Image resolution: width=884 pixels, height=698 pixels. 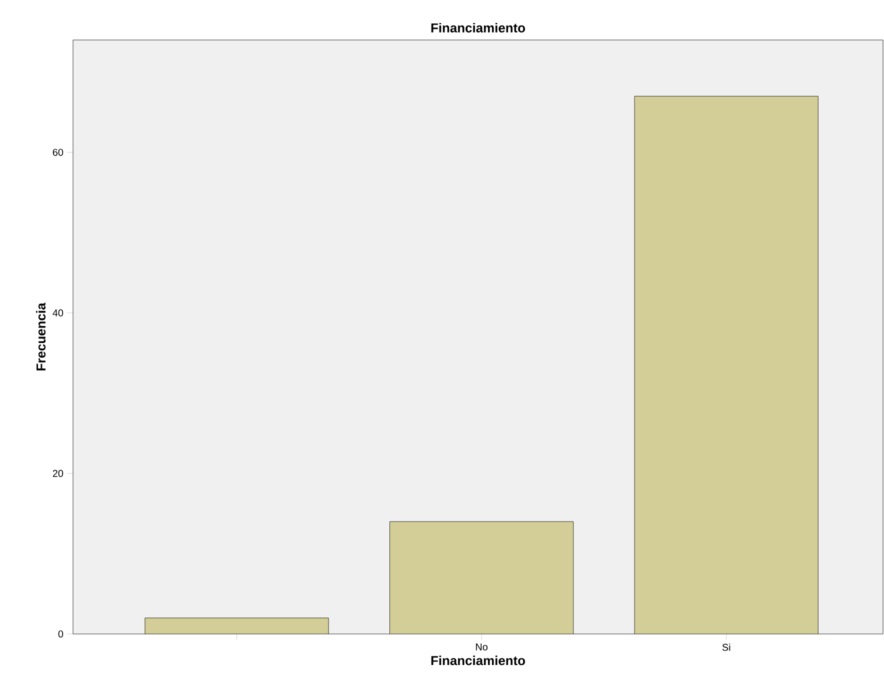 I want to click on x-tick-label: Si, so click(x=726, y=647).